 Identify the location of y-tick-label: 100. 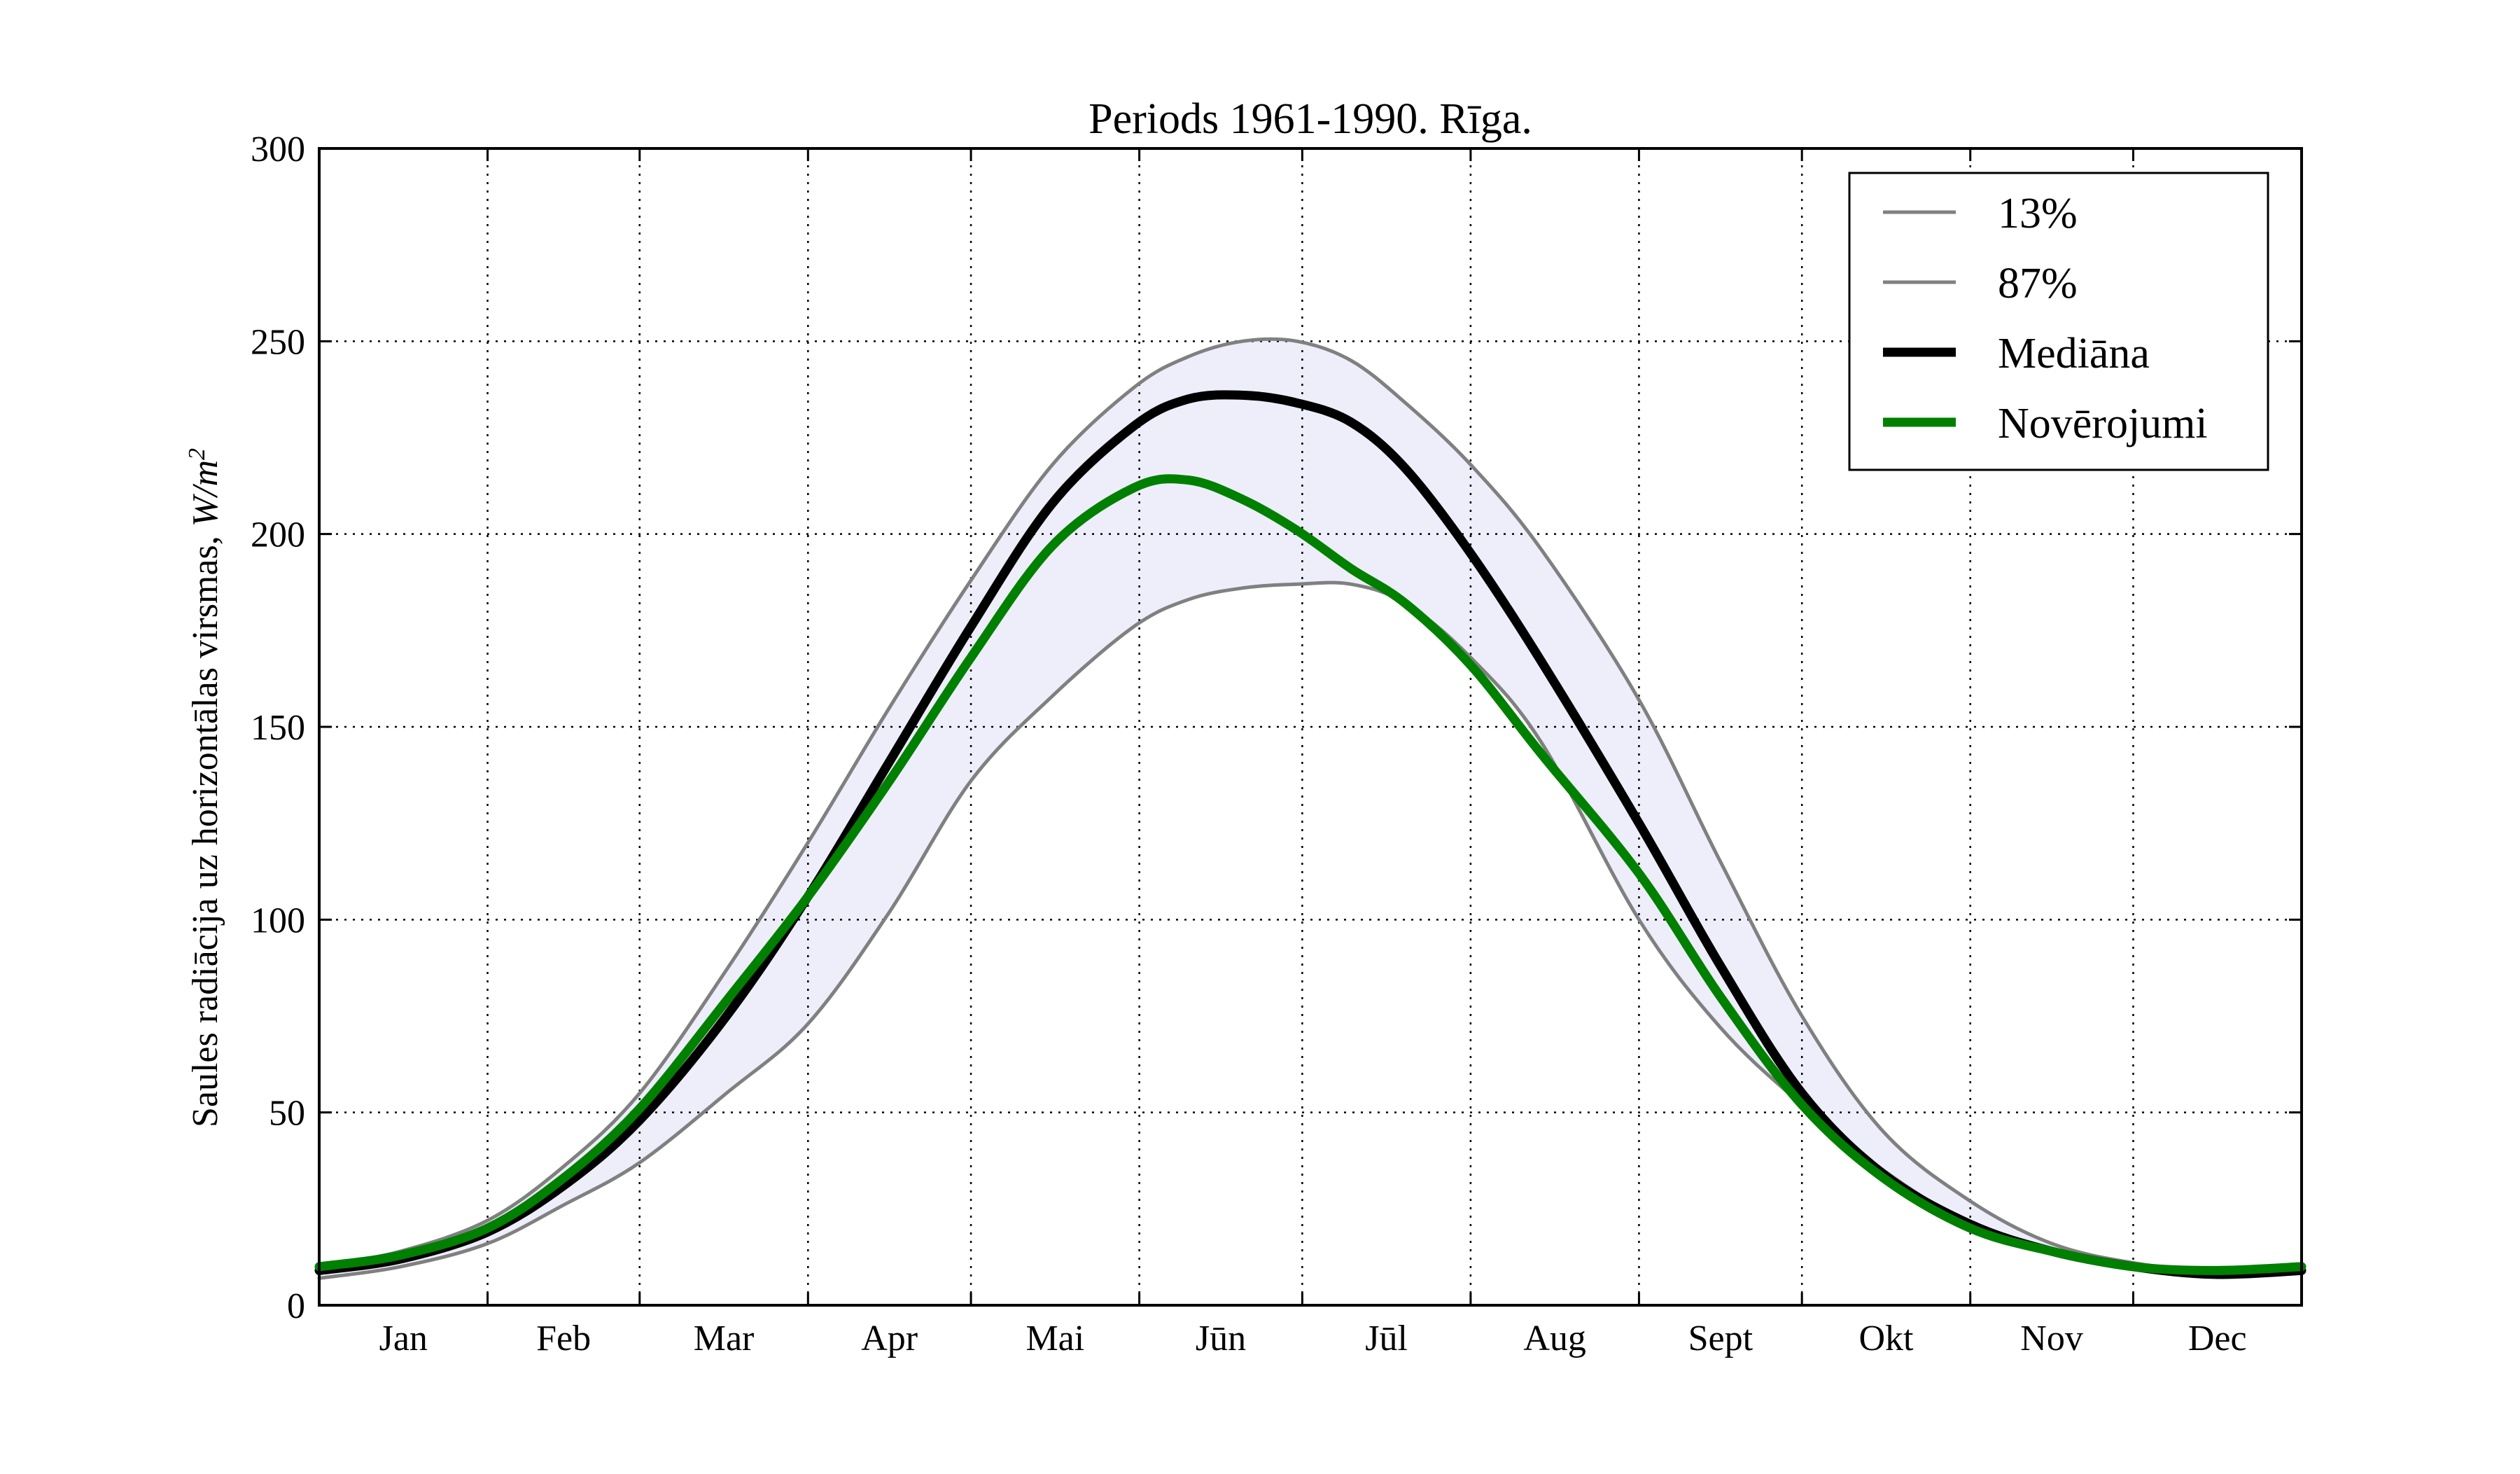
(278, 920).